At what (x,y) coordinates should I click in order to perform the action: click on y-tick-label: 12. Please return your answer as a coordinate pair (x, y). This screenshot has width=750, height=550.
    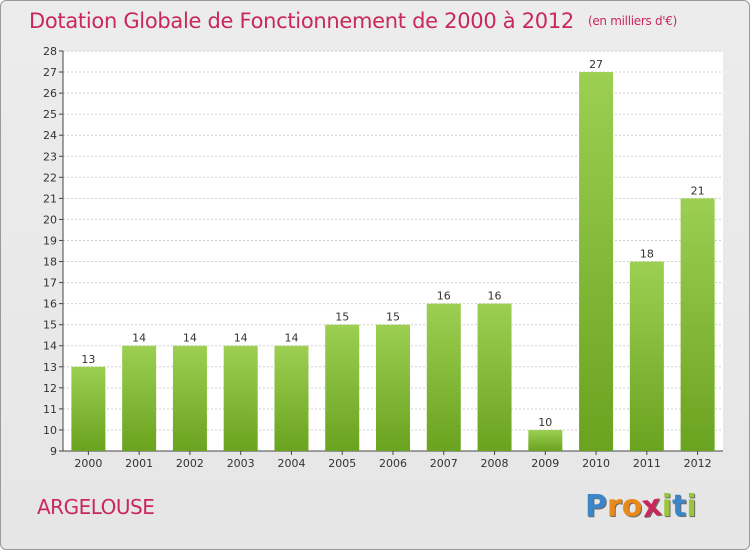
    Looking at the image, I should click on (50, 388).